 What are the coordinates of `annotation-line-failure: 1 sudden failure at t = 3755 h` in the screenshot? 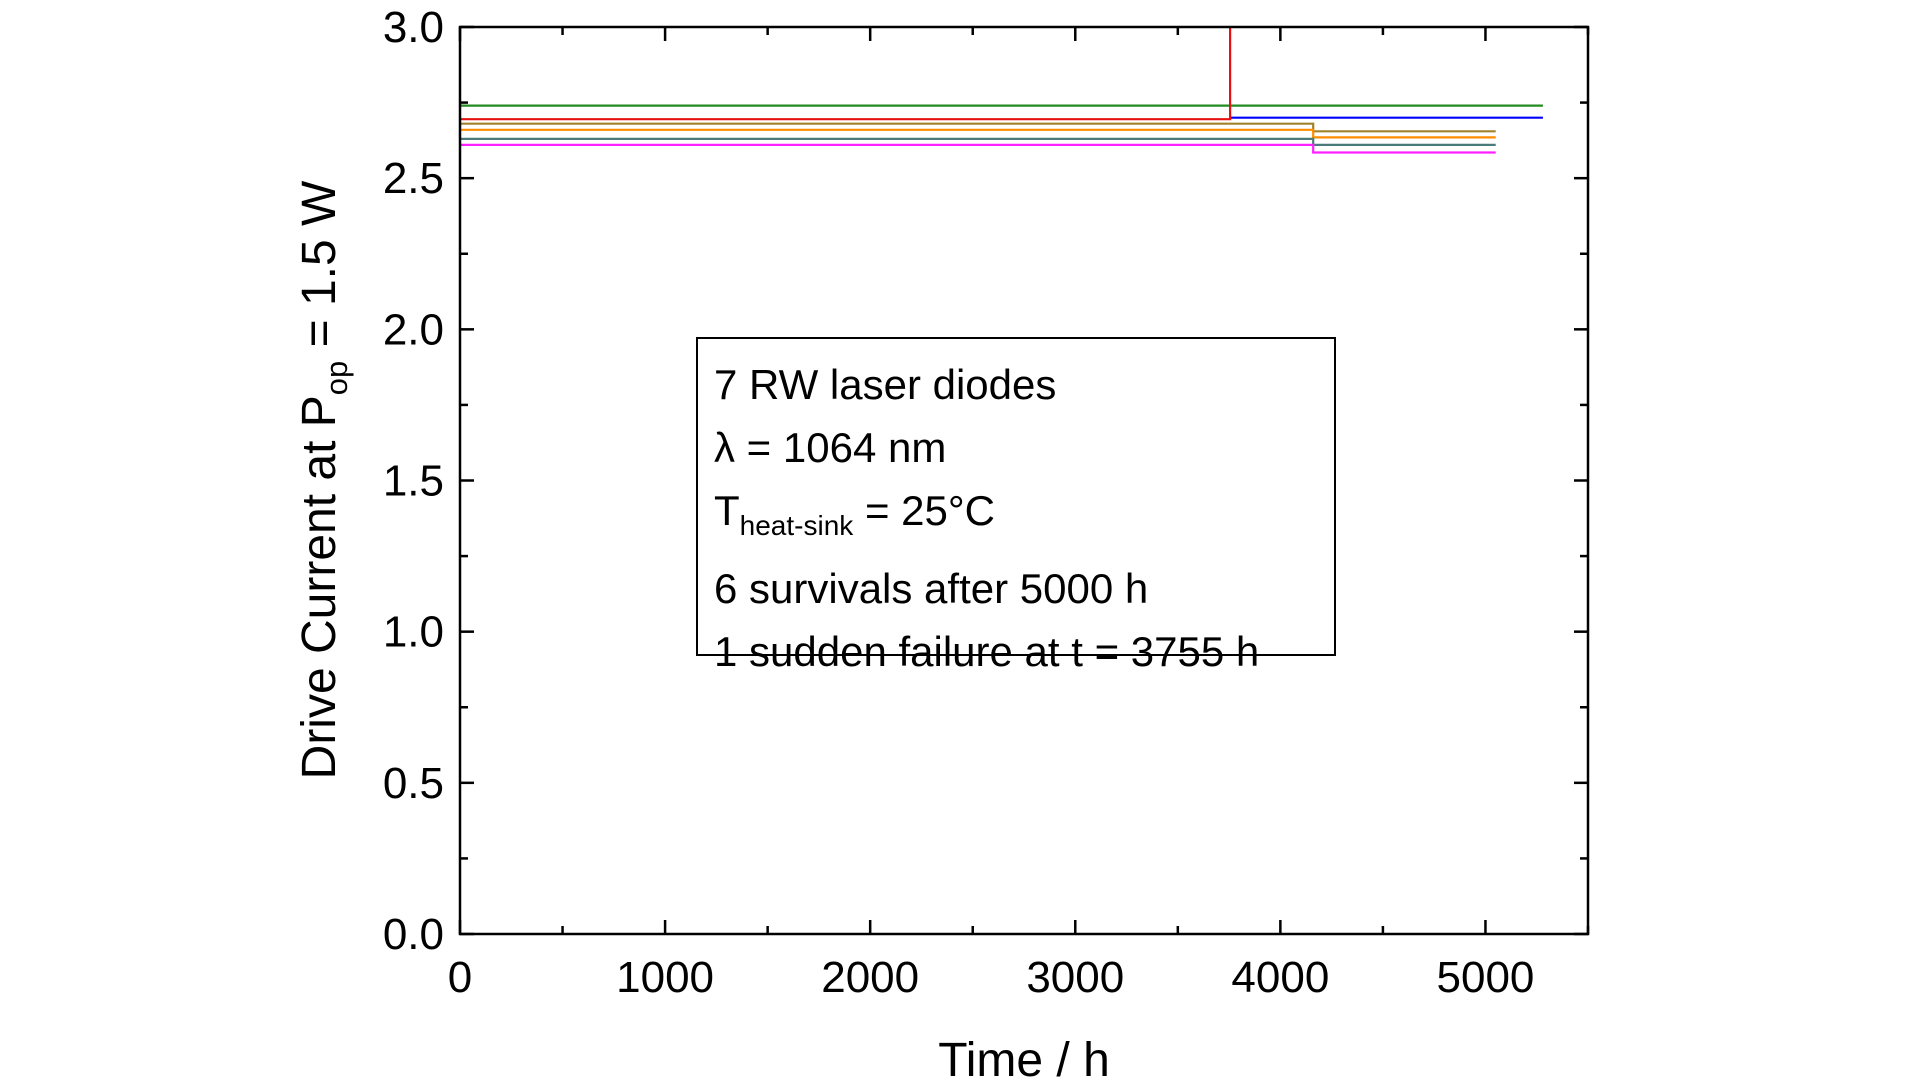 It's located at (987, 651).